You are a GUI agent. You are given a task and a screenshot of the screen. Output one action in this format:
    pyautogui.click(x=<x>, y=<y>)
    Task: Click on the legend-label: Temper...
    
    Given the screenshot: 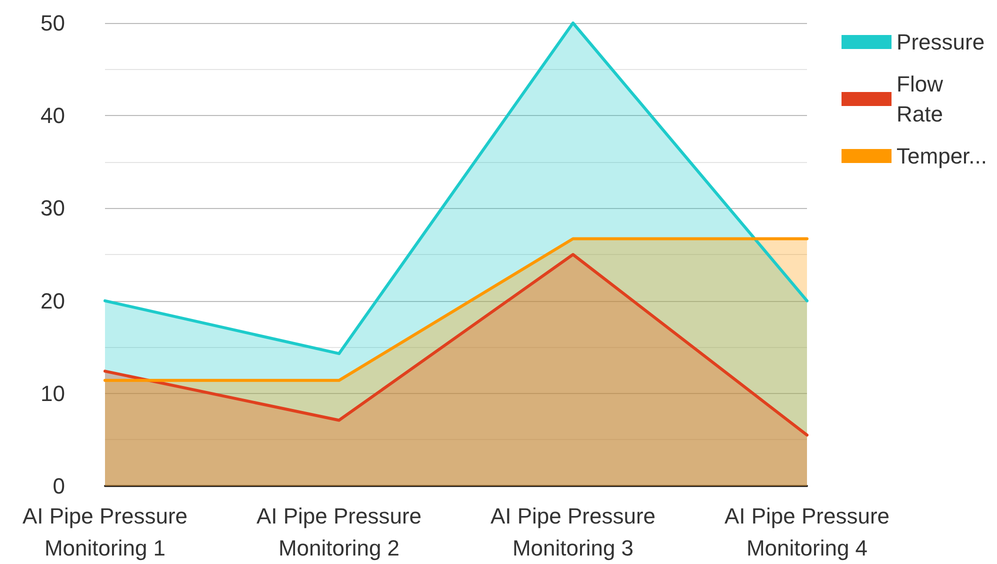 What is the action you would take?
    pyautogui.click(x=942, y=156)
    